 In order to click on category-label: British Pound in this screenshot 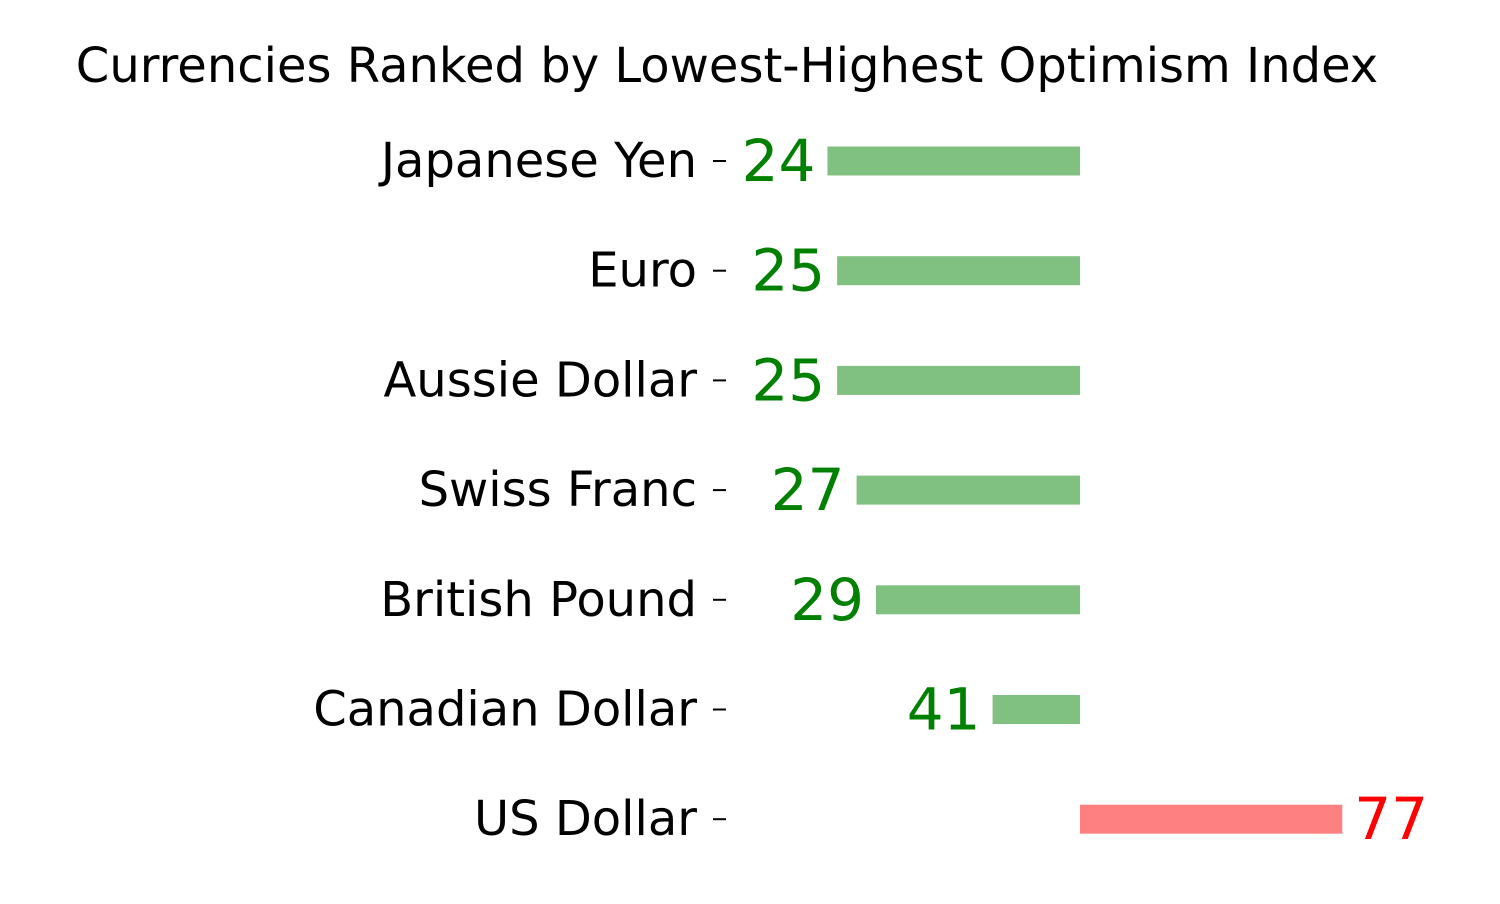, I will do `click(538, 600)`.